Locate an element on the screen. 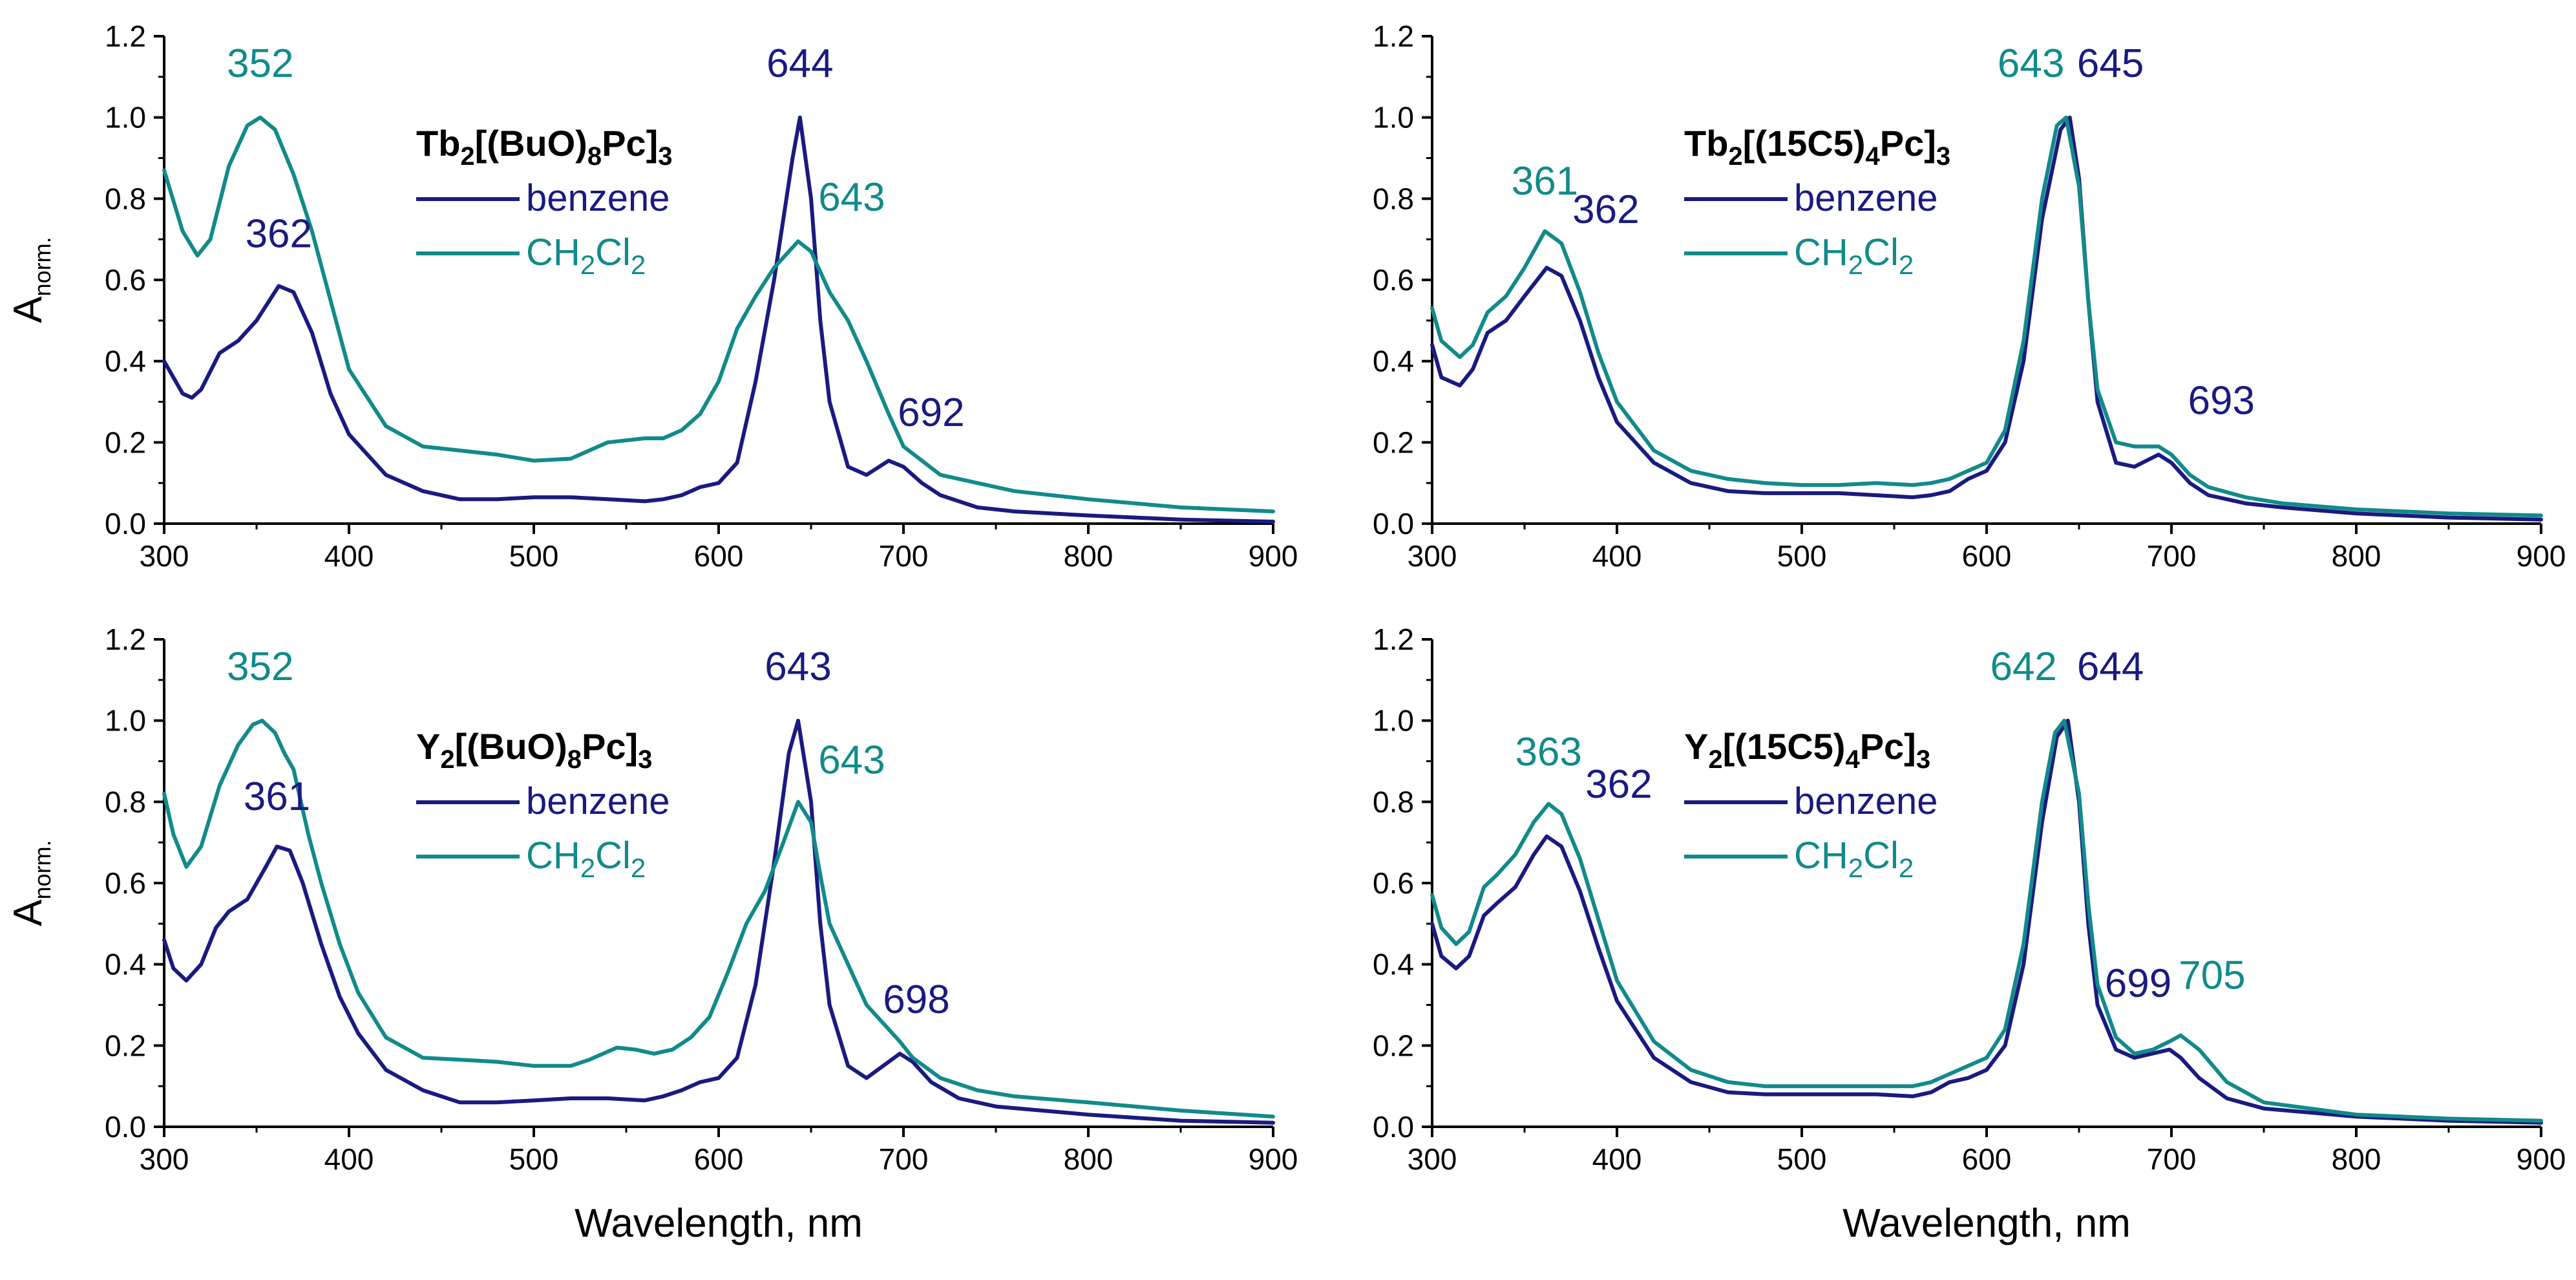 This screenshot has height=1280, width=2576. series-line-benzene is located at coordinates (718, 922).